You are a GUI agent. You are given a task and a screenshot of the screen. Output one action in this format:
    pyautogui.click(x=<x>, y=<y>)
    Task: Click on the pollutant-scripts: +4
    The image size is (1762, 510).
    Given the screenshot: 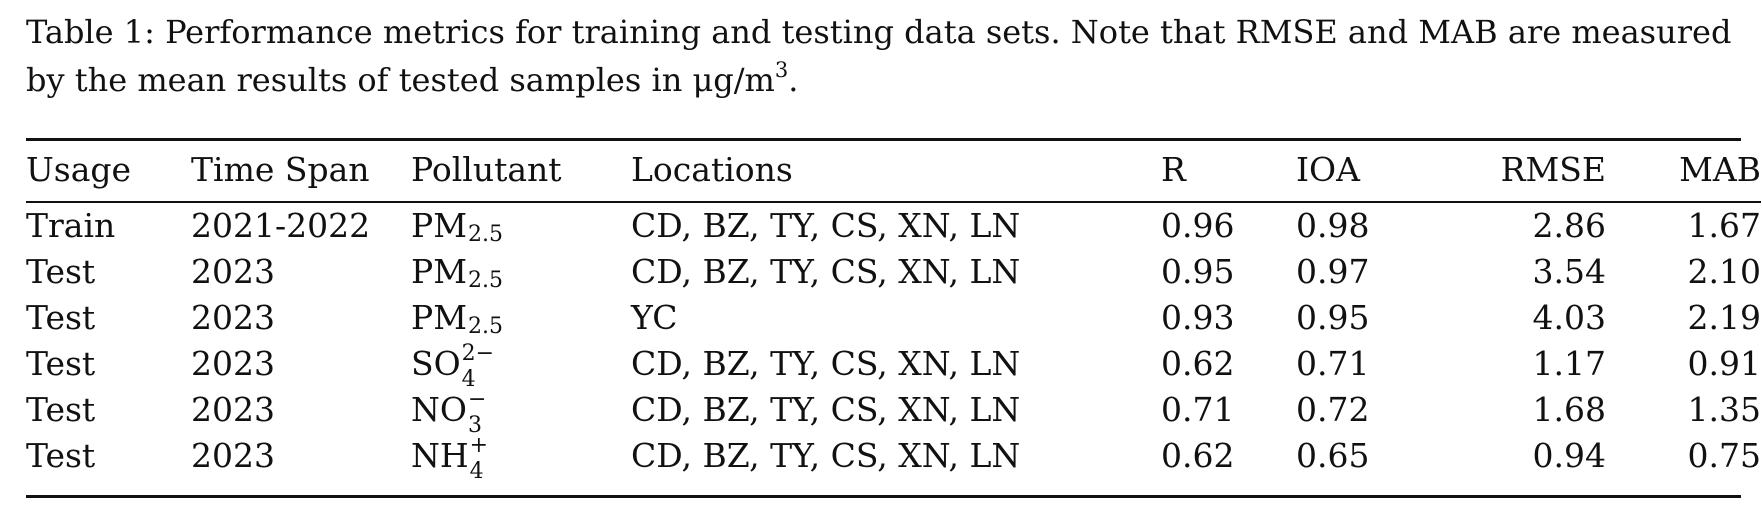 What is the action you would take?
    pyautogui.click(x=478, y=459)
    